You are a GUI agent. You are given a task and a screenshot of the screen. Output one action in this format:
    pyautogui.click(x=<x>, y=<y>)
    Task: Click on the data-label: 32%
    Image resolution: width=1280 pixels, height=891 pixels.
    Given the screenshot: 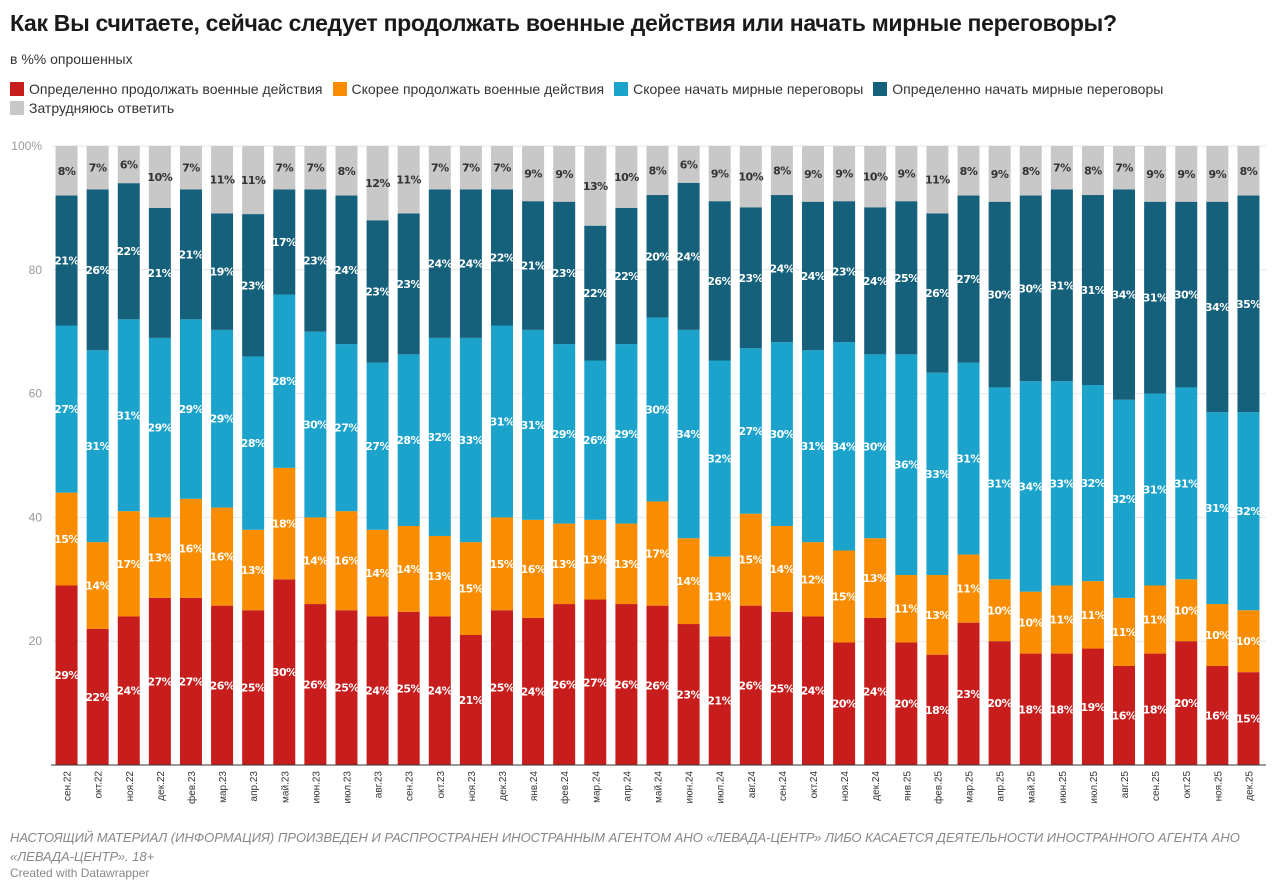 What is the action you would take?
    pyautogui.click(x=1248, y=511)
    